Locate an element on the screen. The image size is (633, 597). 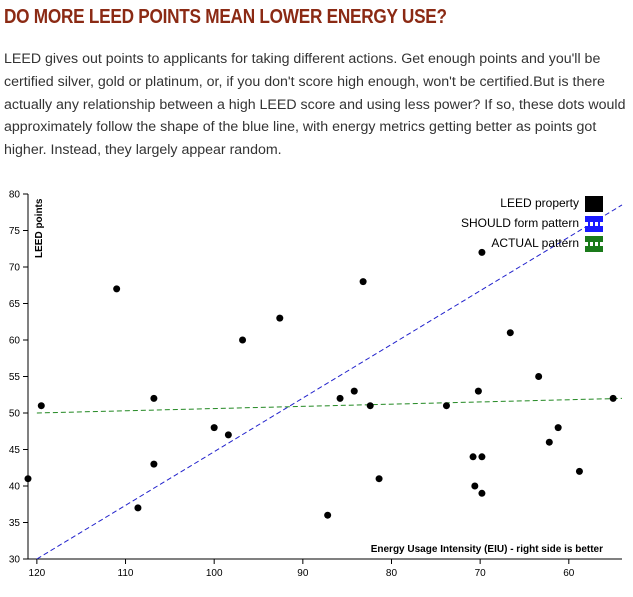
legend-label-leed-property: LEED property is located at coordinates (539, 203).